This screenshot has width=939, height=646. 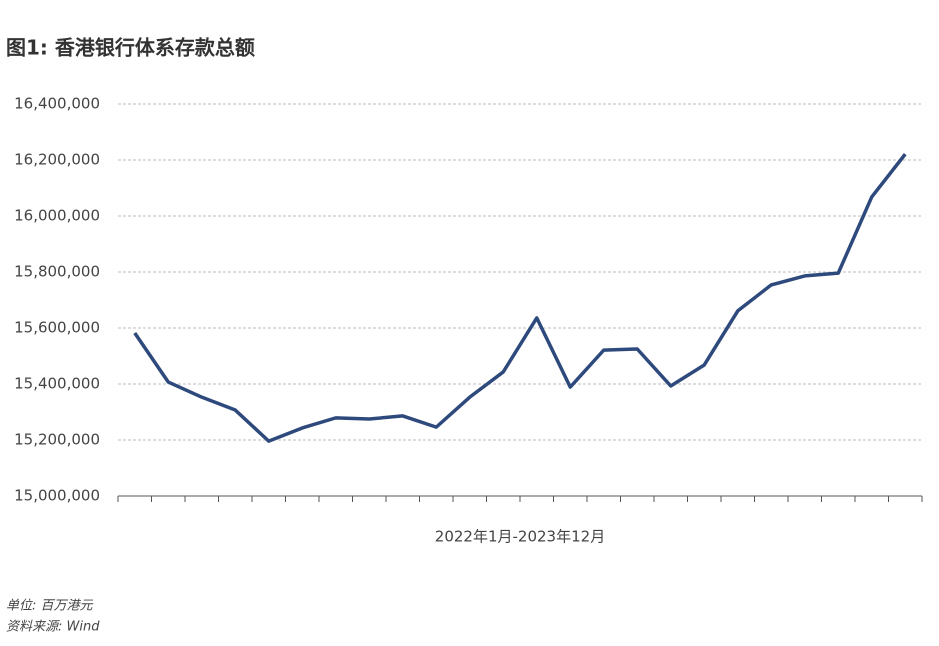 What do you see at coordinates (53, 627) in the screenshot?
I see `note: 资料来源: Wind` at bounding box center [53, 627].